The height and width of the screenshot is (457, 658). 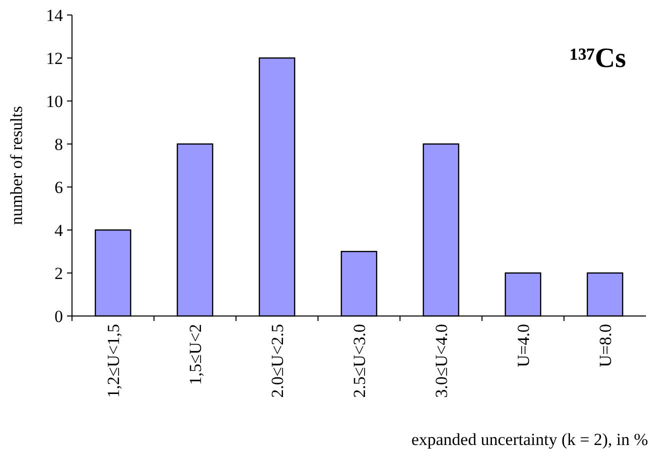 I want to click on x-tick-label: 2.0≤U<2.5, so click(x=277, y=361).